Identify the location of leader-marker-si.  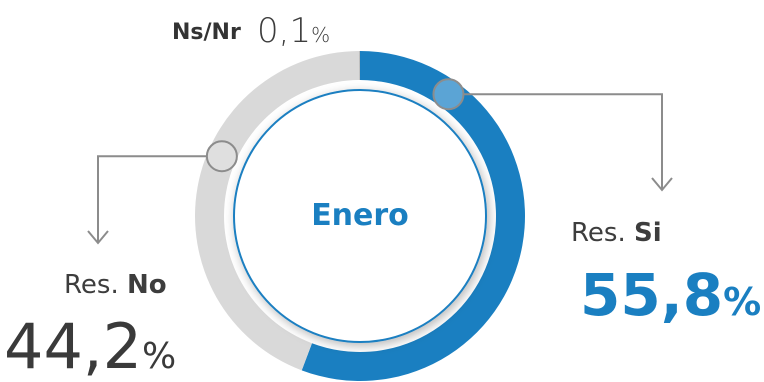
(448, 94).